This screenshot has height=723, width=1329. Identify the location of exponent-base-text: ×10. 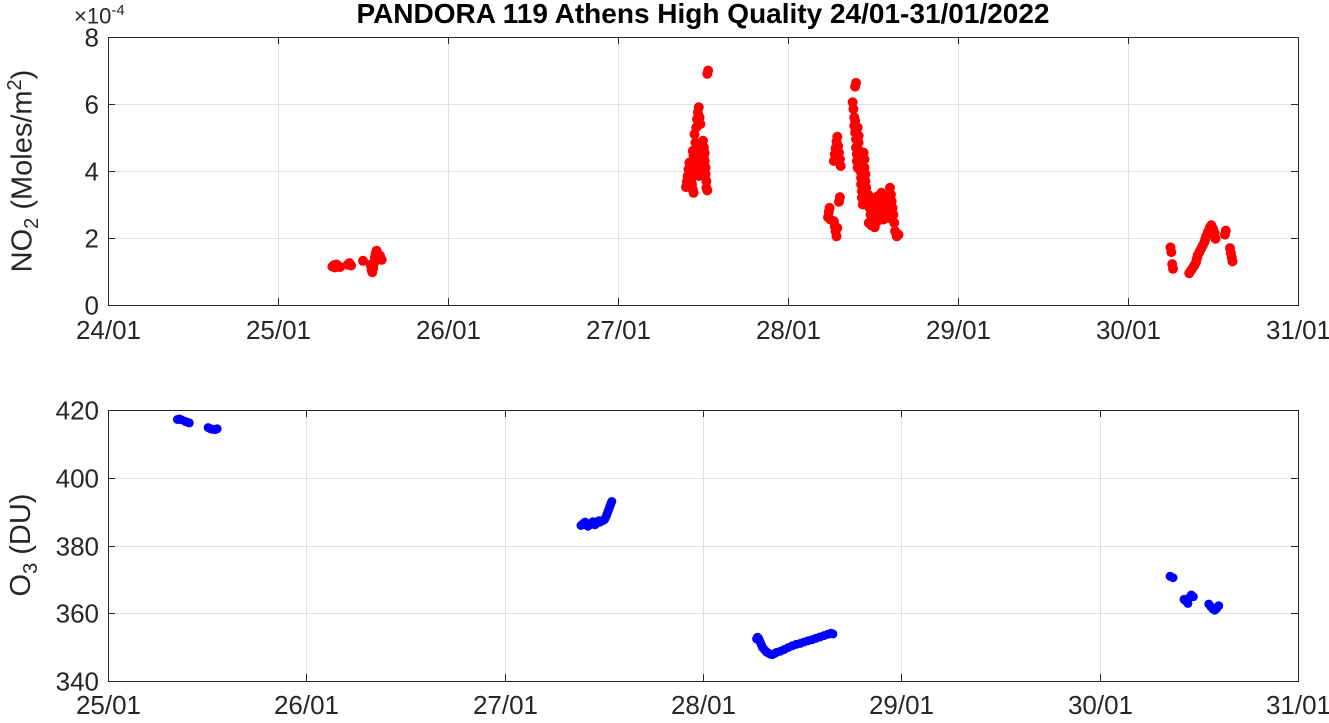
(93, 16).